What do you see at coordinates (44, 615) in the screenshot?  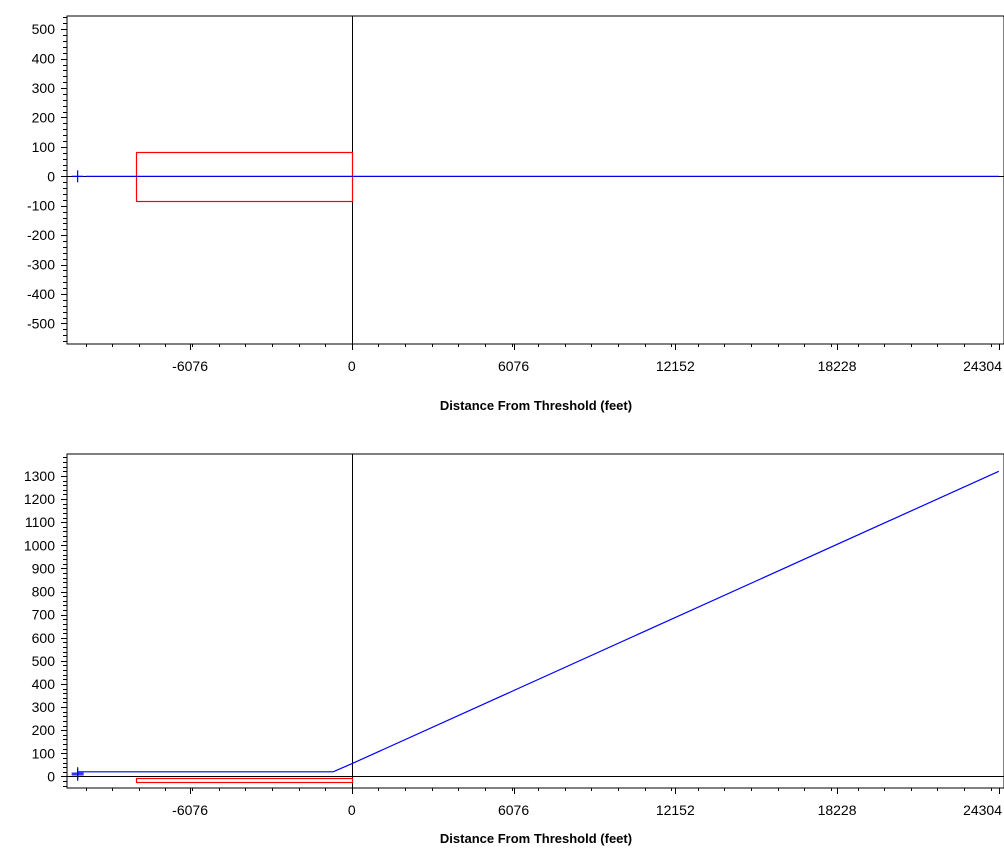 I see `y-tick-label: 700` at bounding box center [44, 615].